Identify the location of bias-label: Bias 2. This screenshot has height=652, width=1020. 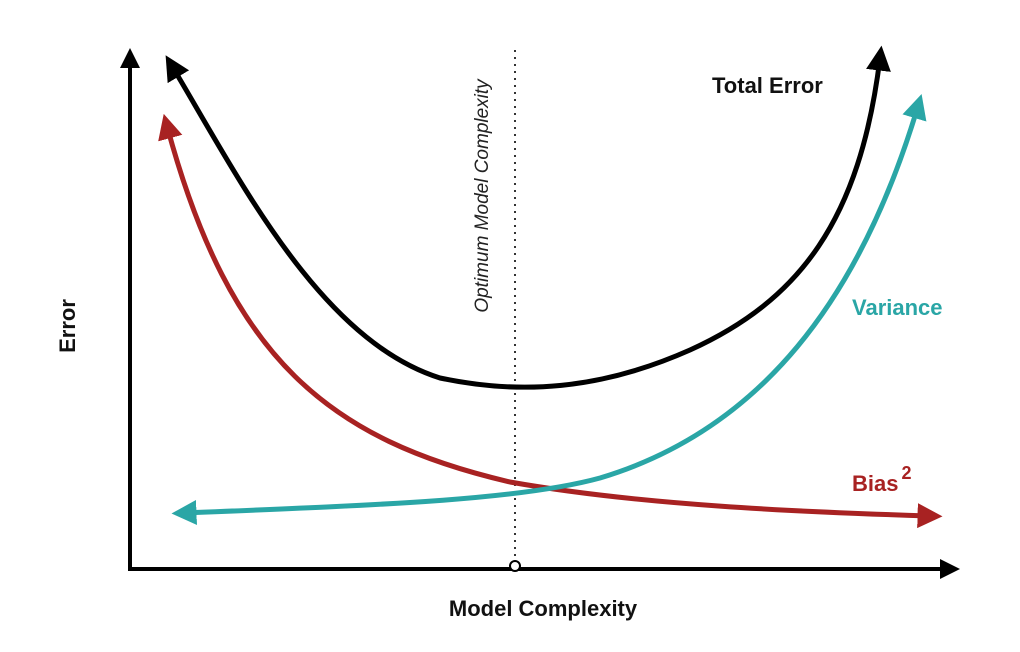
(882, 479).